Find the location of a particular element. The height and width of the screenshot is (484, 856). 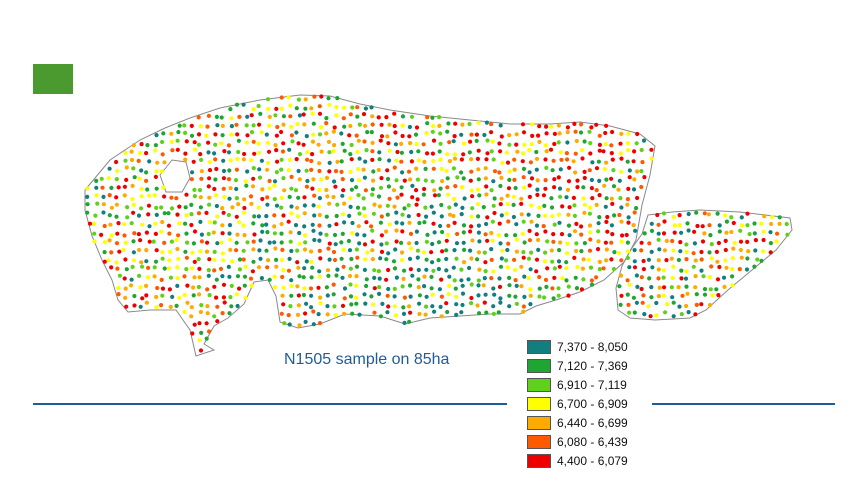

legend-swatch is located at coordinates (539, 346).